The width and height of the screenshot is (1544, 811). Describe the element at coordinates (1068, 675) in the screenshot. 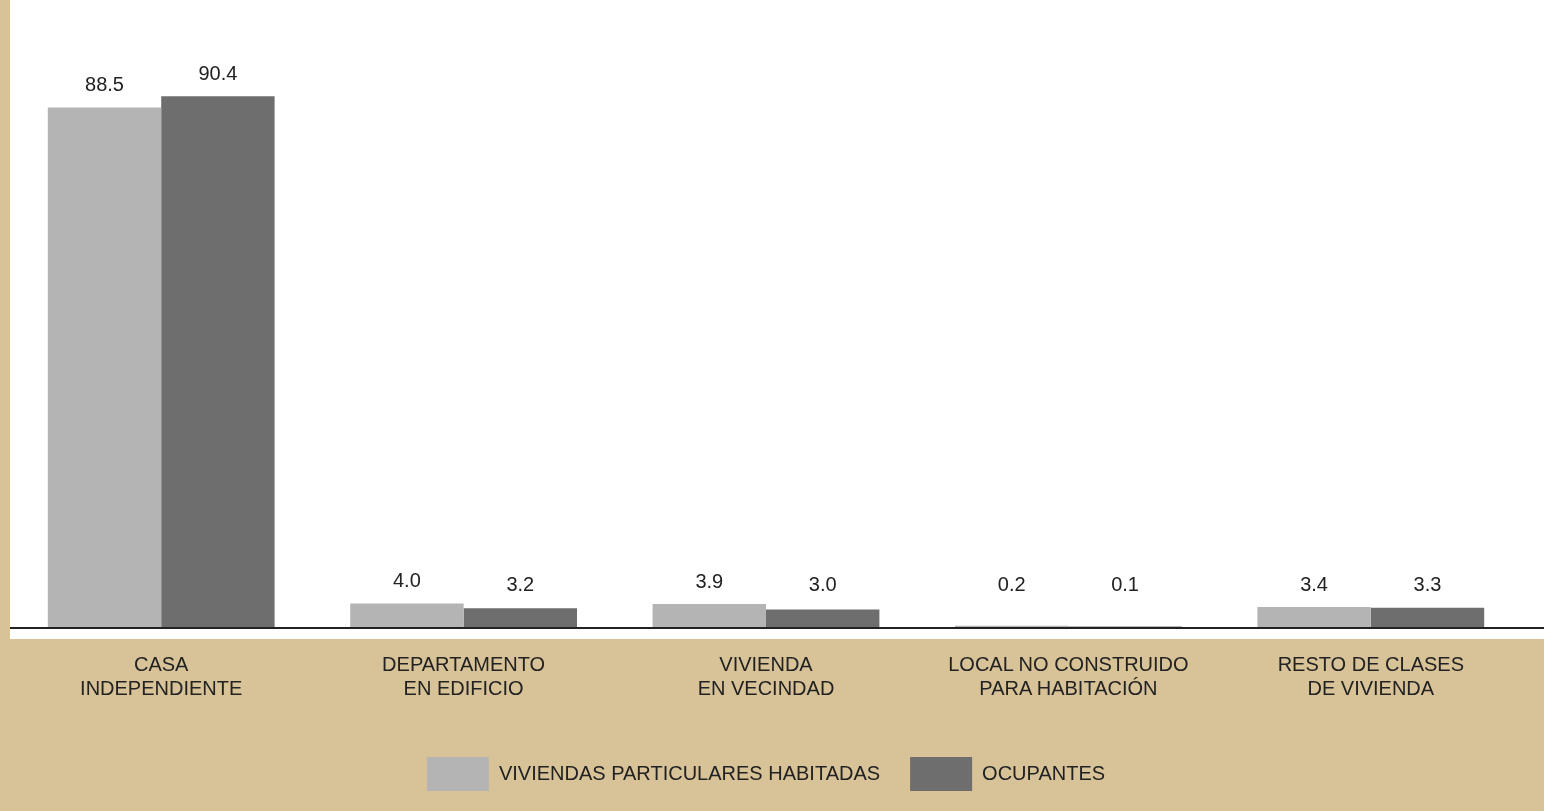

I see `x-tick-label: LOCAL NO CONSTRUIDO PARA HABITACIÓN` at that location.